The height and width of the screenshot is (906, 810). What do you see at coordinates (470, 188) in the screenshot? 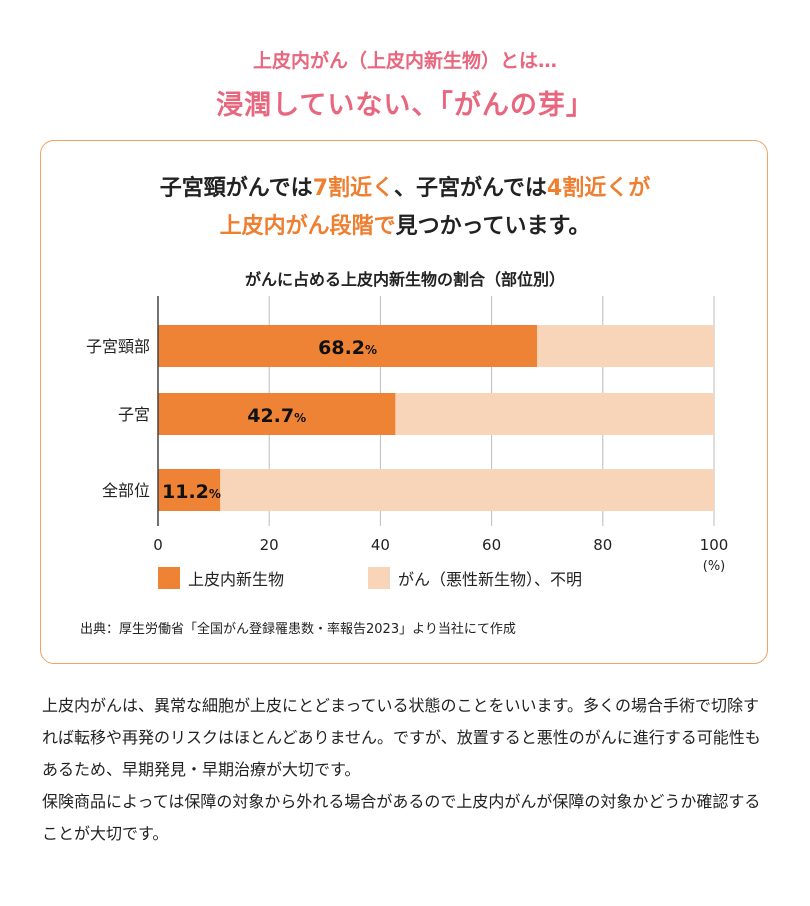
I see `lead-text-1c: 、子宮がんでは` at bounding box center [470, 188].